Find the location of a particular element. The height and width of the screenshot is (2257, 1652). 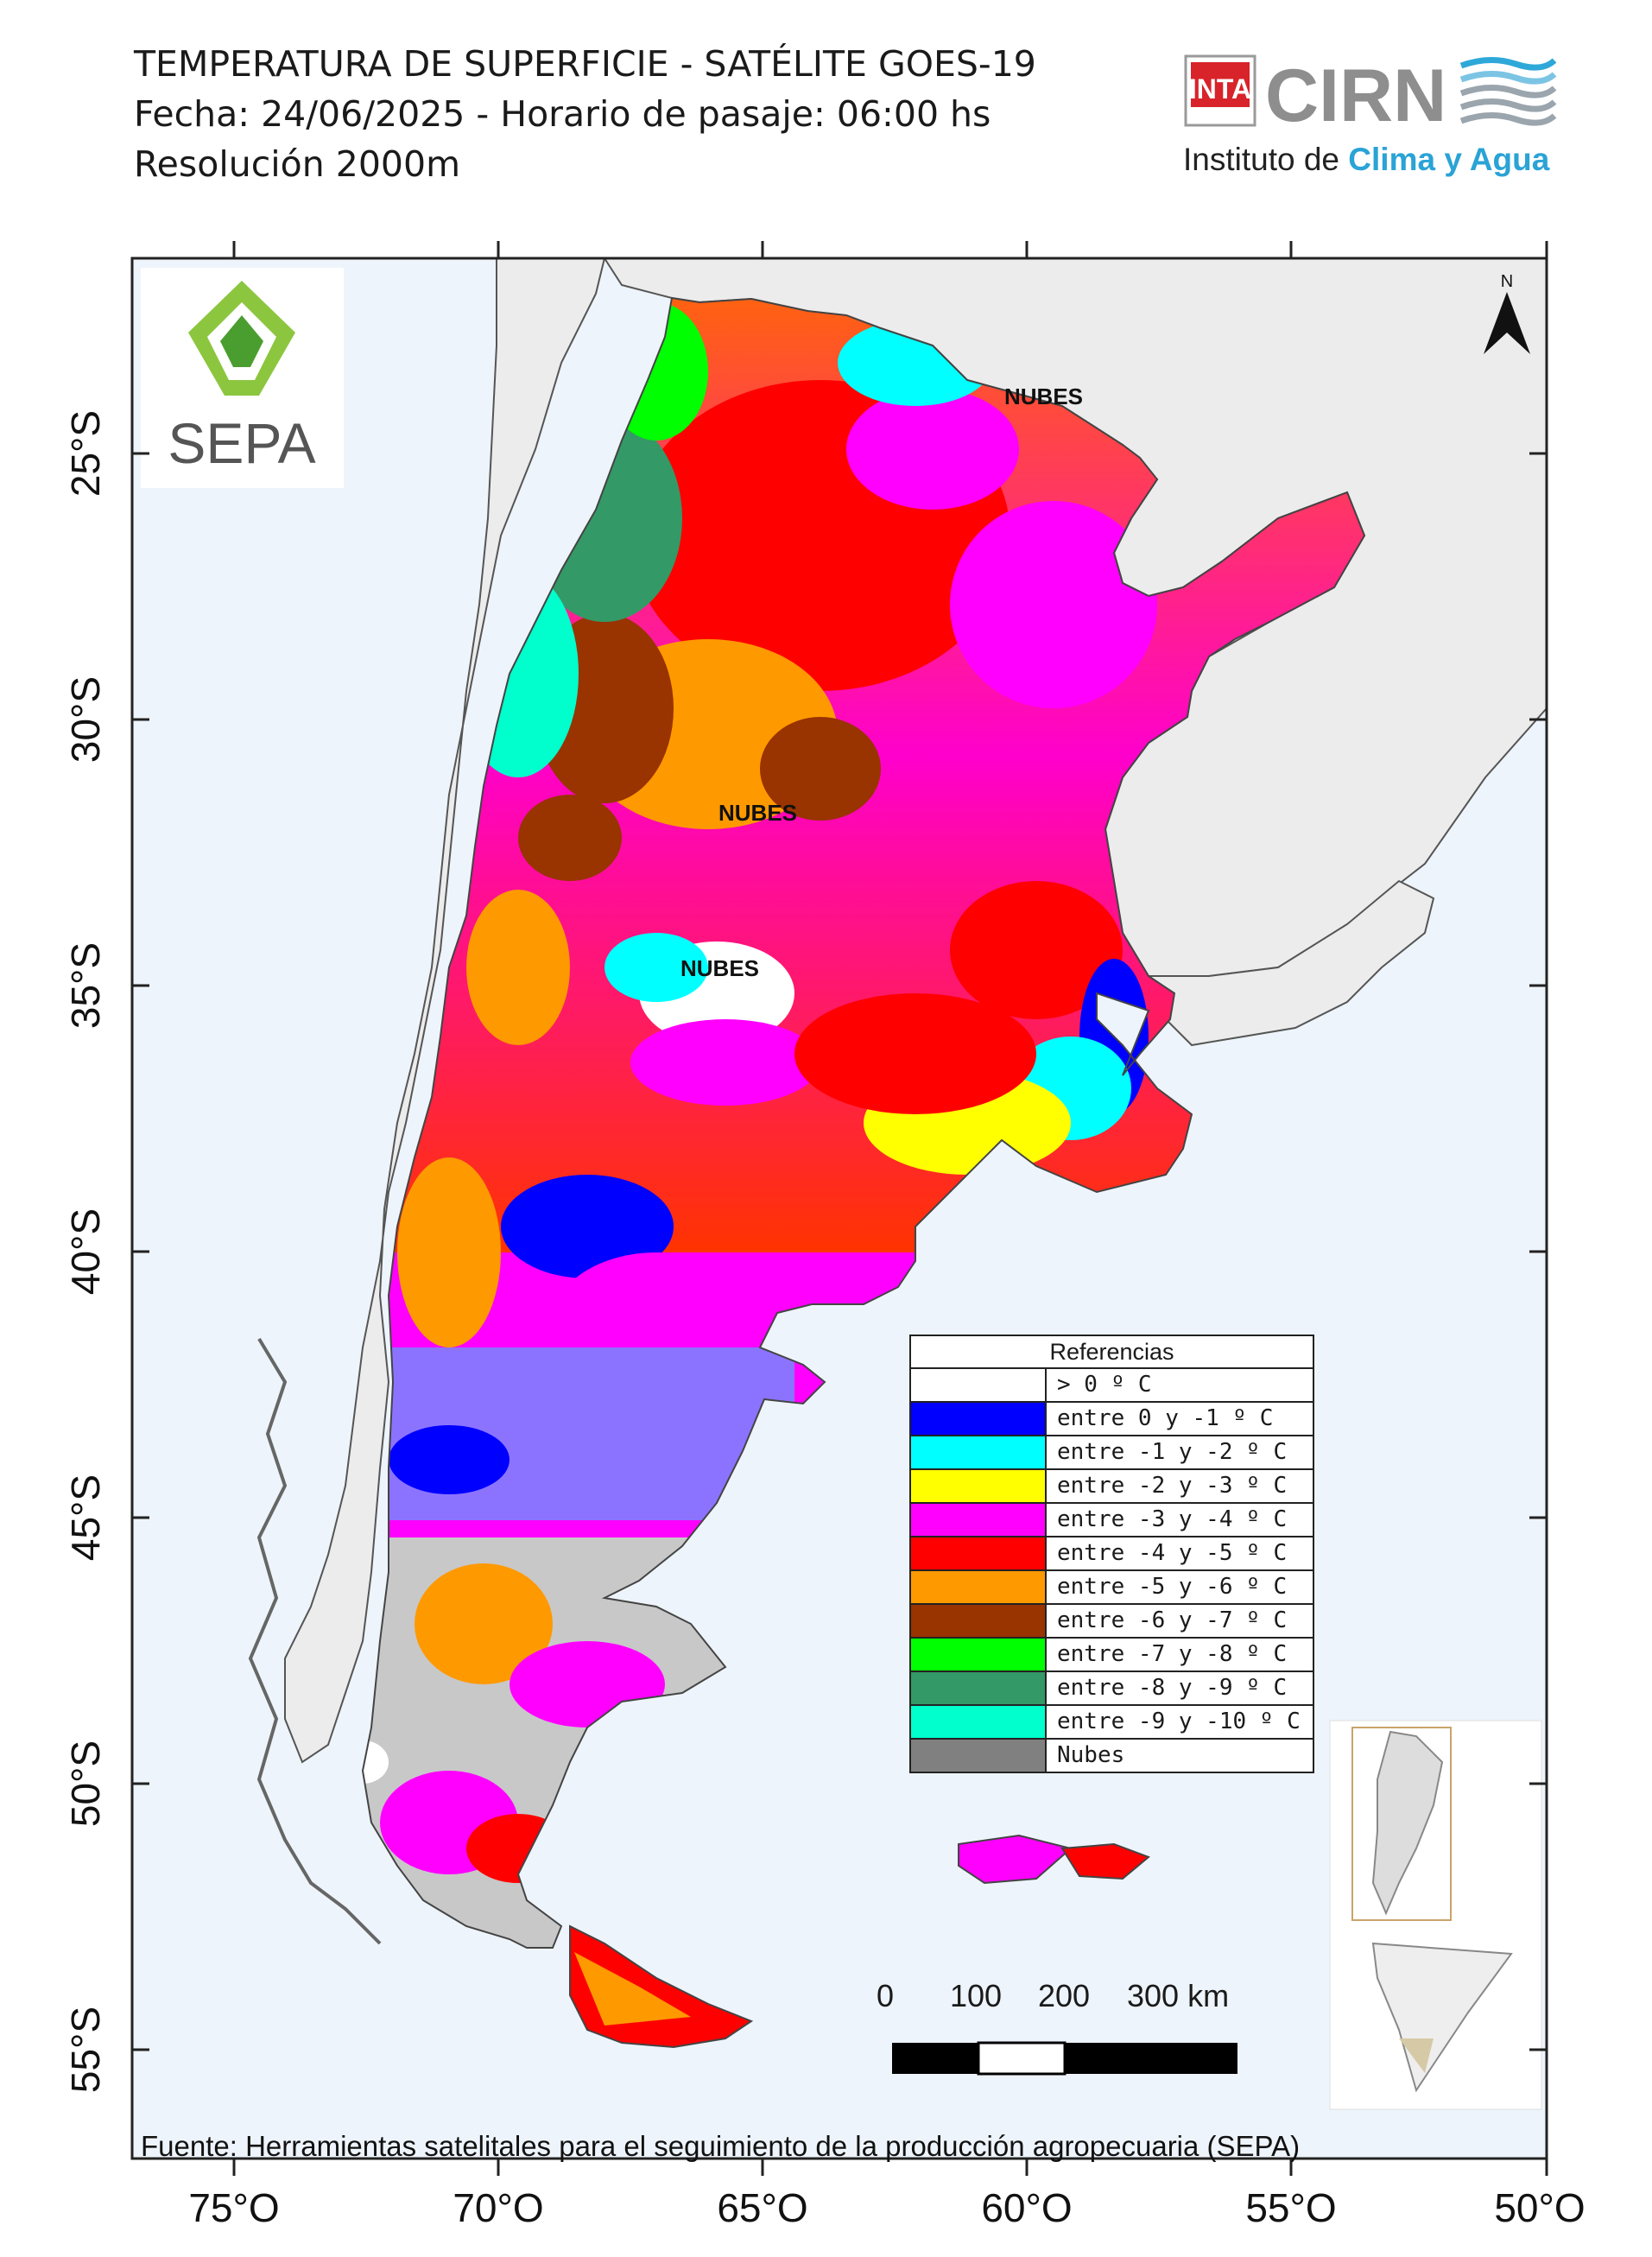

inta-logo-text: INTA is located at coordinates (1220, 89).